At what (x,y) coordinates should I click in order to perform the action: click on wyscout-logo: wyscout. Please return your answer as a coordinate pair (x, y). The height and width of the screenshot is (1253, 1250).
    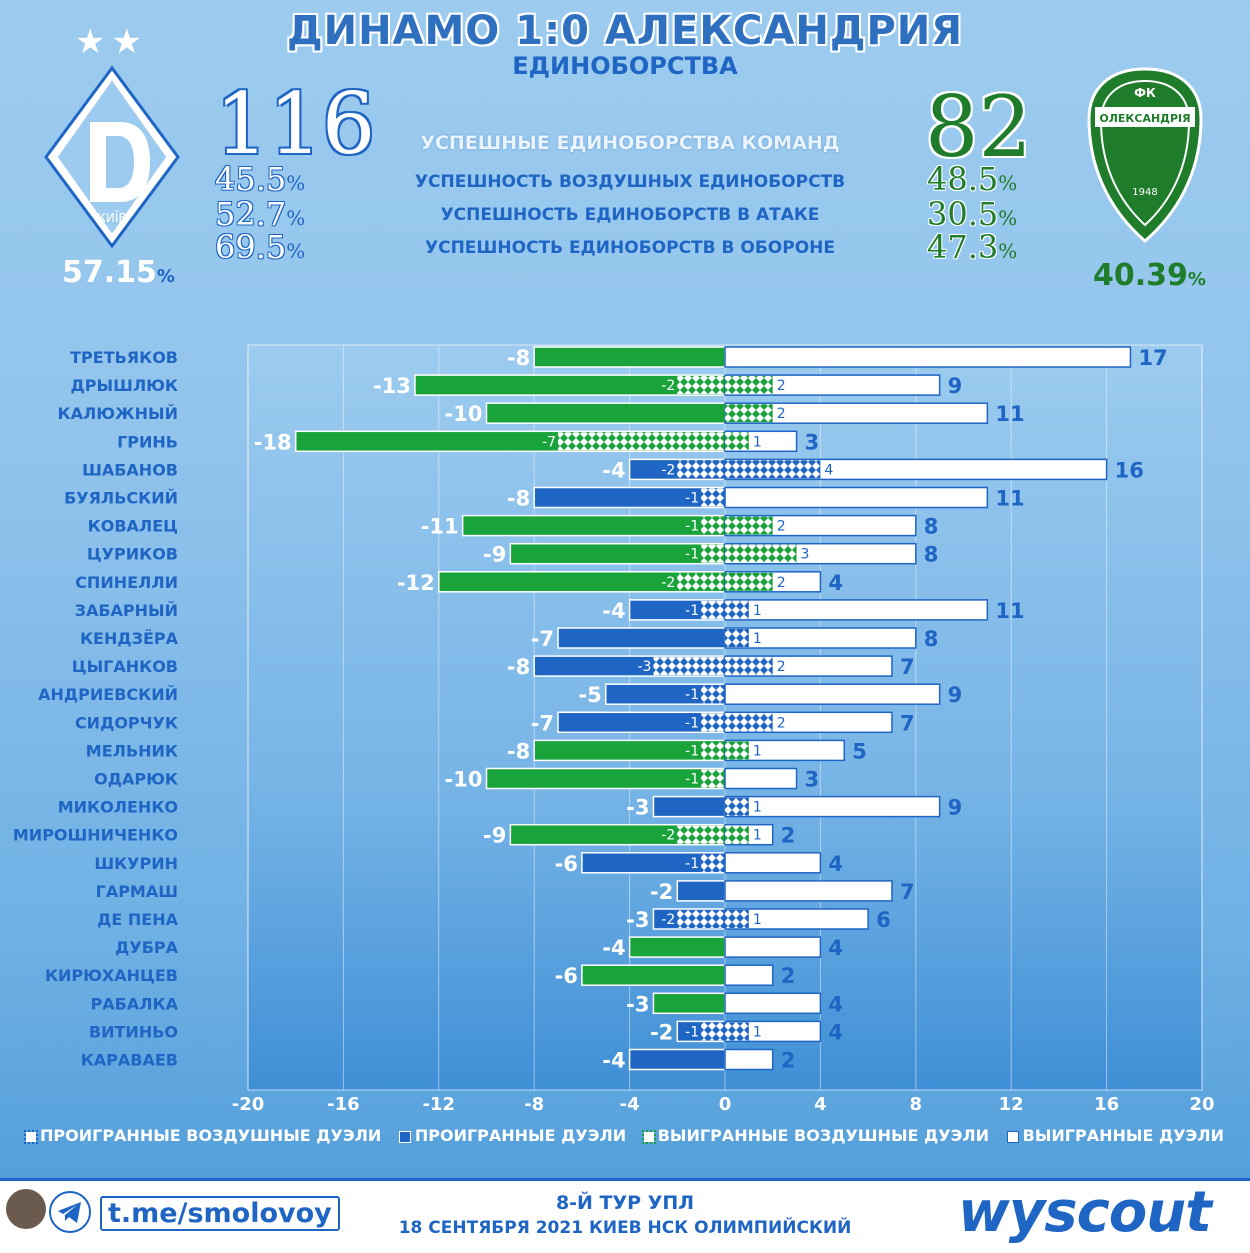
    Looking at the image, I should click on (1085, 1212).